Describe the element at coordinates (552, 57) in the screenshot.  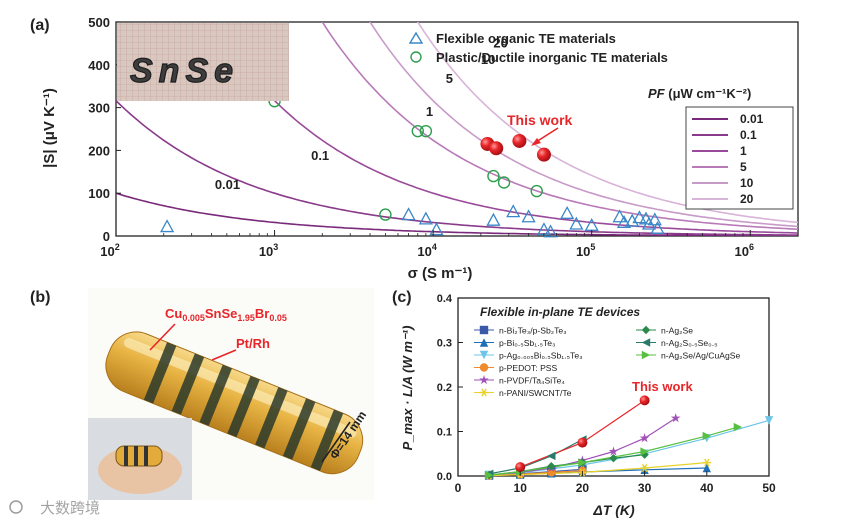
I see `legend-plastic-ductile-label: Plastic/Ductile inorganic TE materials` at that location.